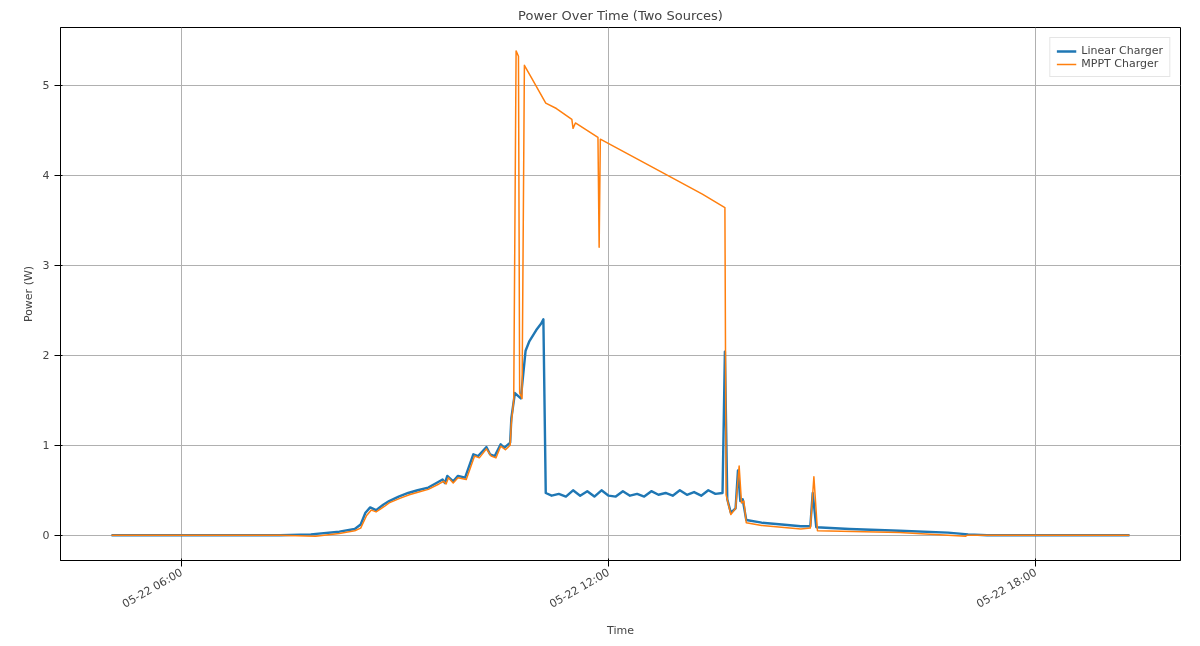 The height and width of the screenshot is (646, 1200). Describe the element at coordinates (1120, 63) in the screenshot. I see `legend-label: MPPT Charger` at that location.